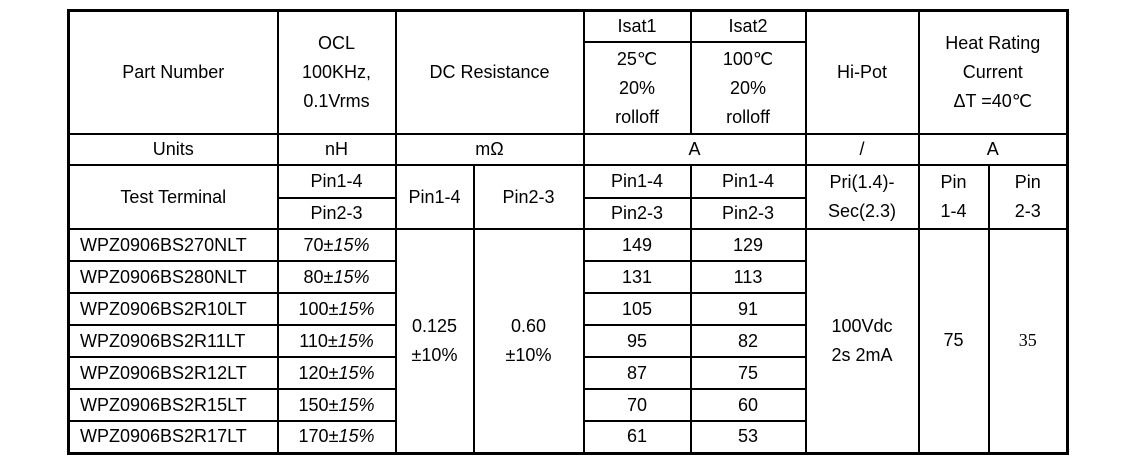 The height and width of the screenshot is (460, 1136). Describe the element at coordinates (637, 26) in the screenshot. I see `header-isat1: Isat1` at that location.